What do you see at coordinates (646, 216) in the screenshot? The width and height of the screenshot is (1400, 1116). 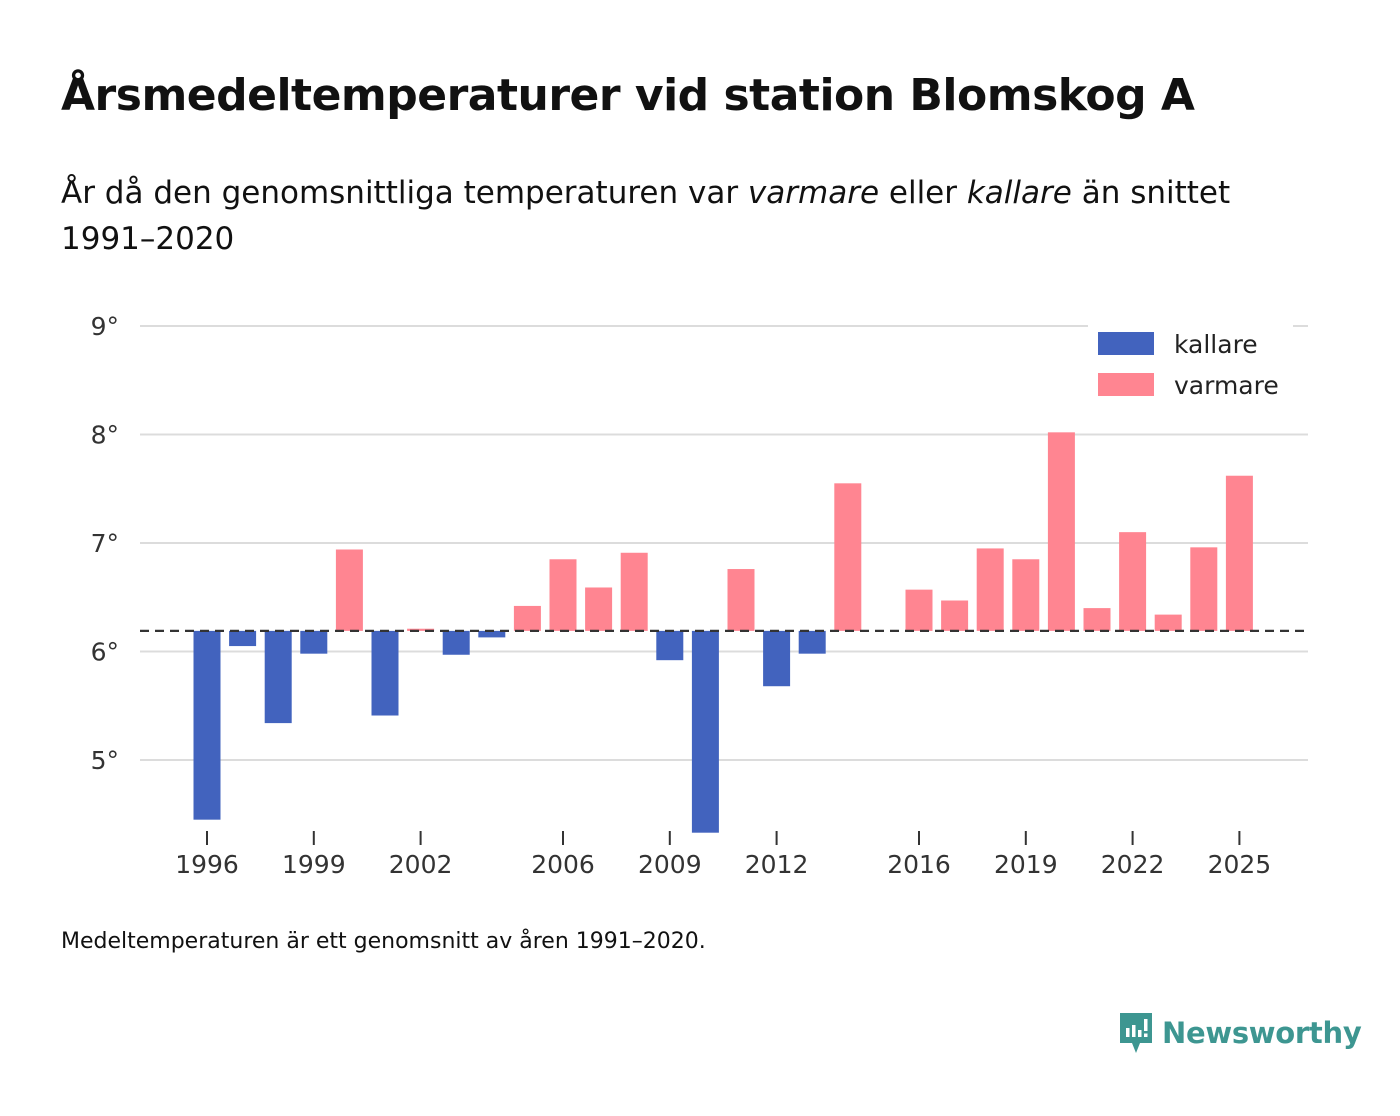 I see `subtitle-text-3: än snittet 1991–2020` at bounding box center [646, 216].